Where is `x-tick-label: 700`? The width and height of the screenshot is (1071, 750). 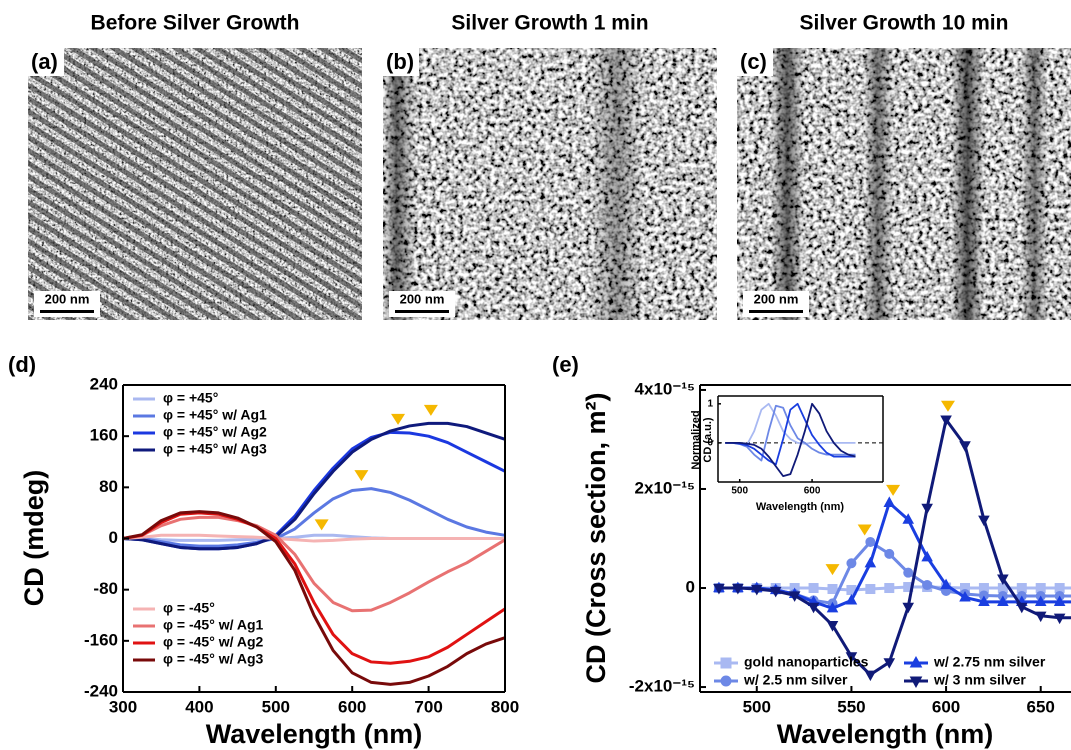 x-tick-label: 700 is located at coordinates (428, 706).